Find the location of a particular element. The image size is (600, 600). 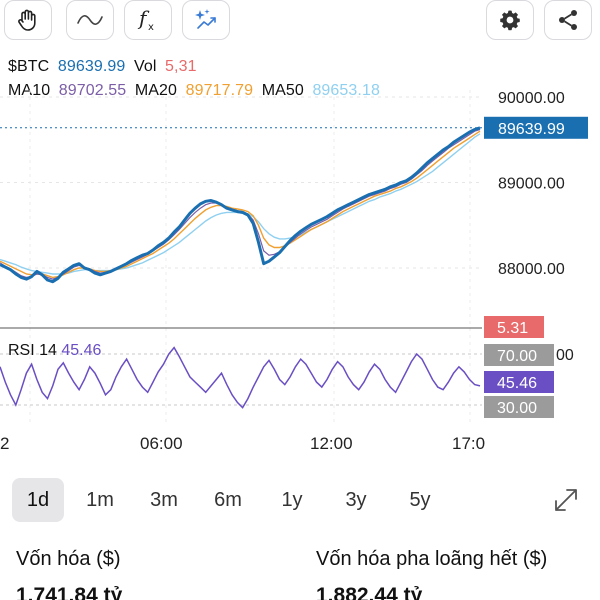

time-axis-tick: 17:0 is located at coordinates (468, 443).